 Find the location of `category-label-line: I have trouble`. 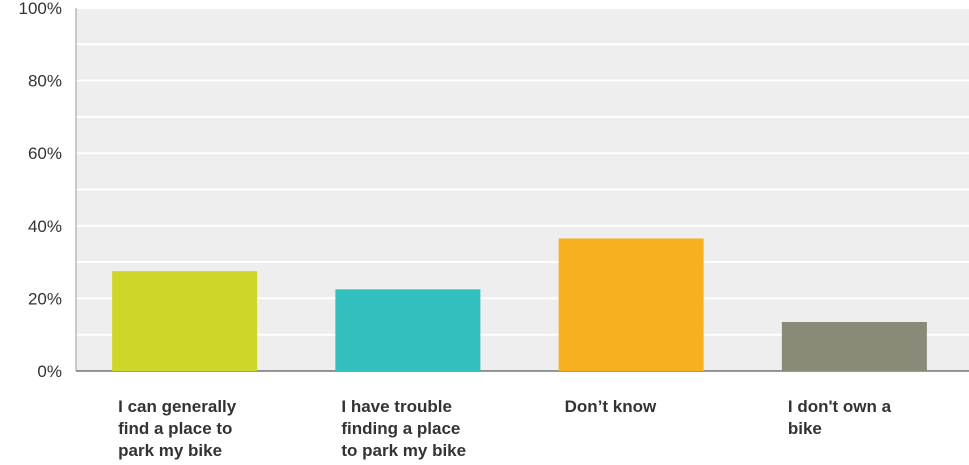

category-label-line: I have trouble is located at coordinates (396, 406).